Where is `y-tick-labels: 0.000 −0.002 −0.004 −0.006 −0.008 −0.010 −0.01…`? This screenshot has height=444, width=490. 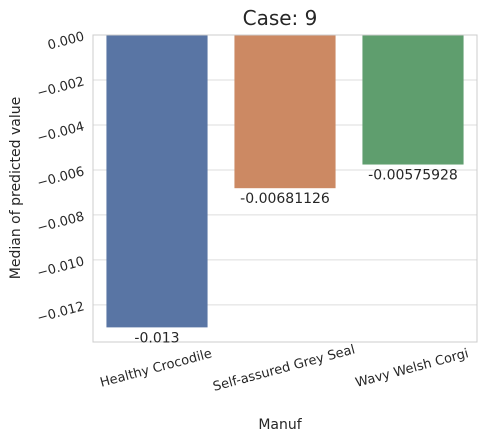 y-tick-labels: 0.000 −0.002 −0.004 −0.006 −0.008 −0.010 −0.01… is located at coordinates (61, 177).